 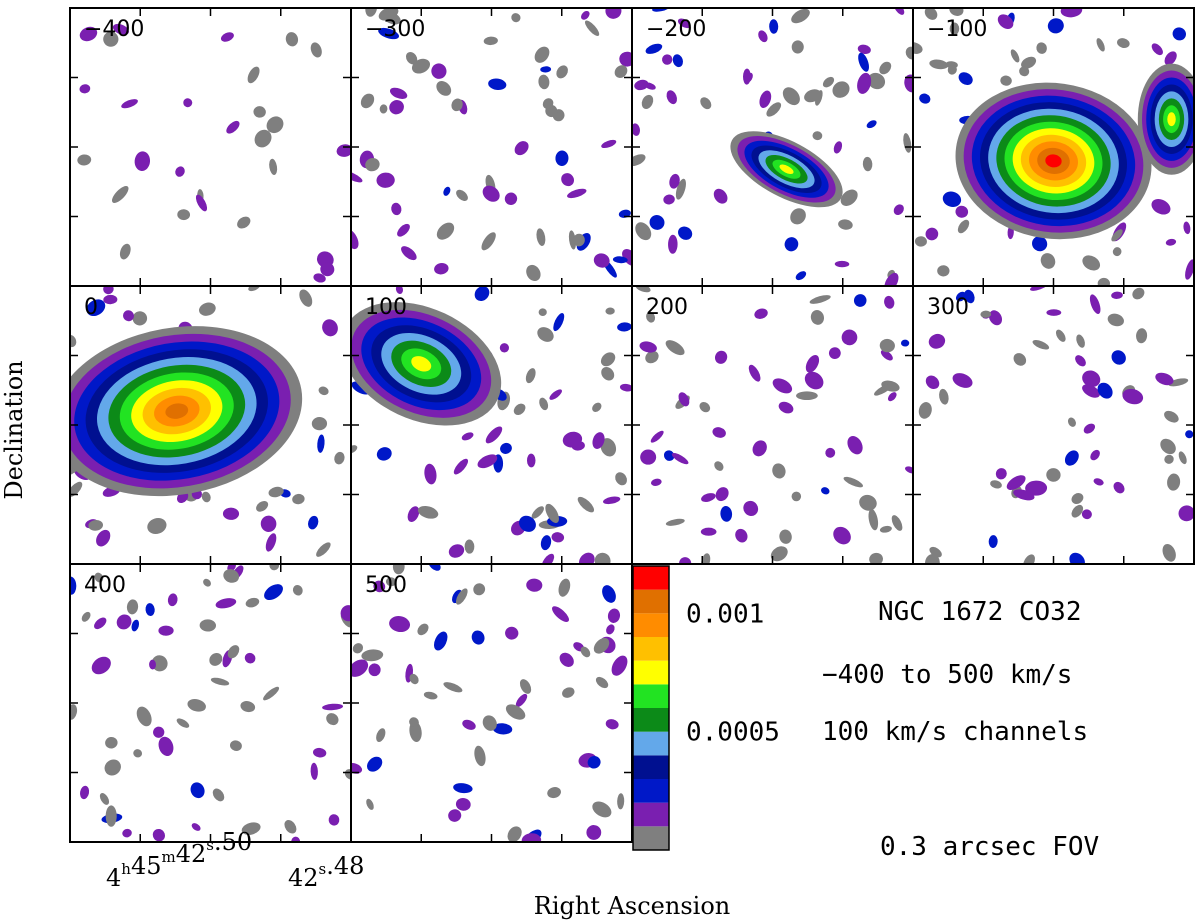 I want to click on channel-velocity-label: −400, so click(x=114, y=29).